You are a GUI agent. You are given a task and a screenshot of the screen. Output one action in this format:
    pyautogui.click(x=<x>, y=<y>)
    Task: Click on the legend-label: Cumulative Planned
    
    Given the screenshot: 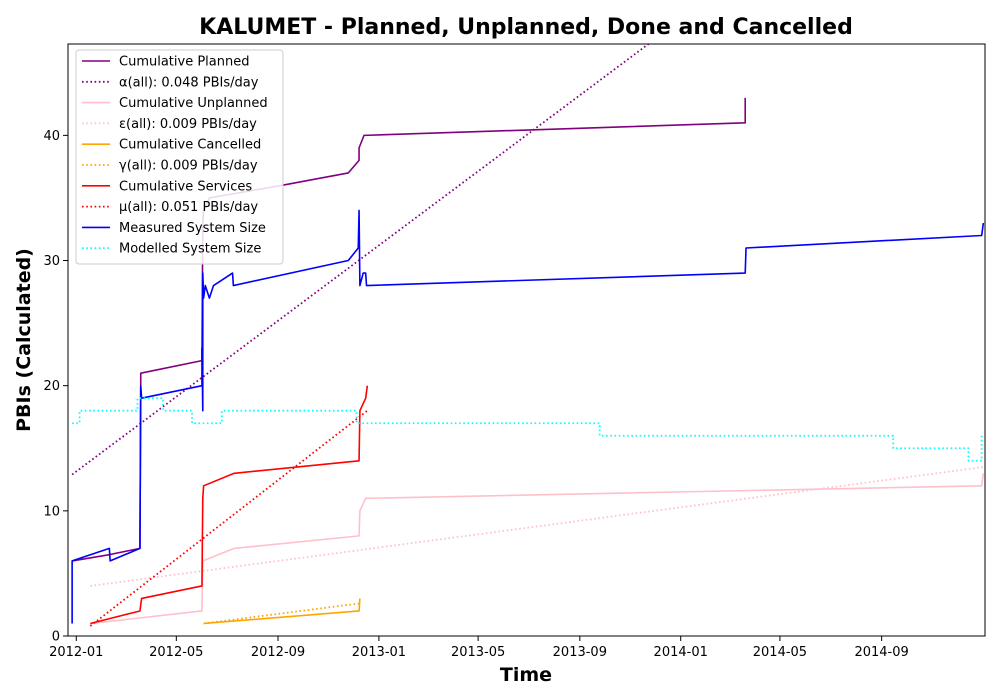 What is the action you would take?
    pyautogui.click(x=184, y=62)
    